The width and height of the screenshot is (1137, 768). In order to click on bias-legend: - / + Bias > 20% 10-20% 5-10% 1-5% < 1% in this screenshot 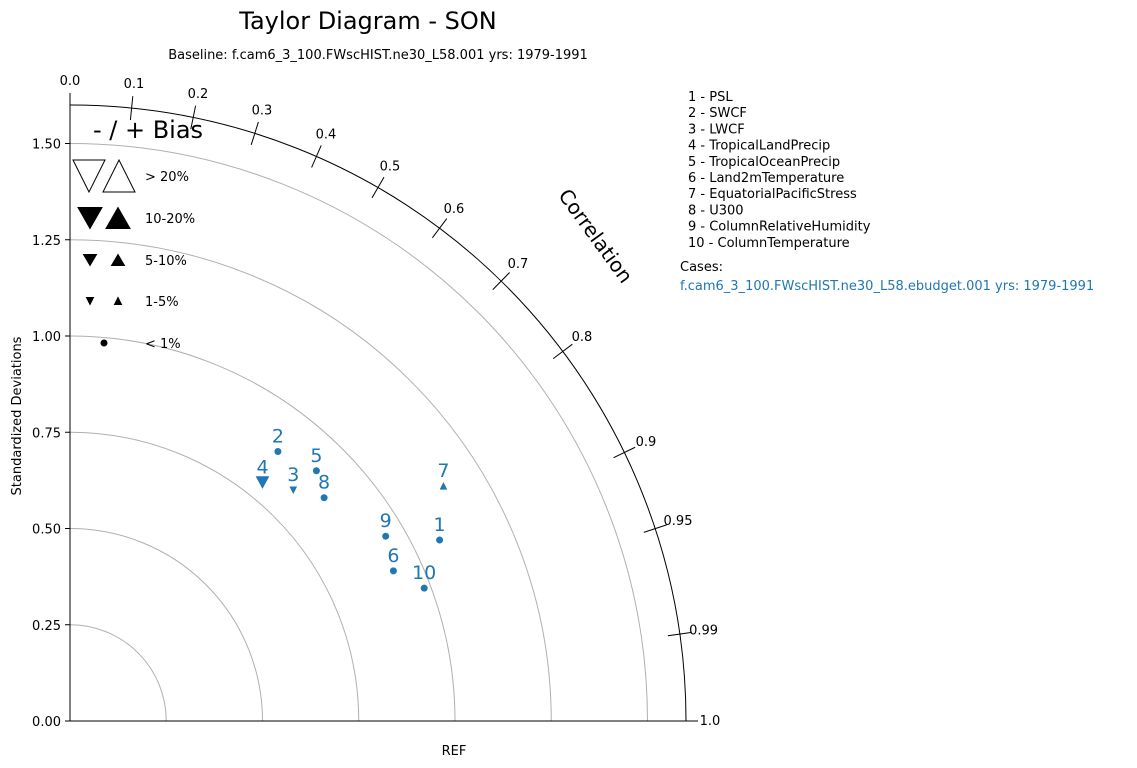, I will do `click(137, 234)`.